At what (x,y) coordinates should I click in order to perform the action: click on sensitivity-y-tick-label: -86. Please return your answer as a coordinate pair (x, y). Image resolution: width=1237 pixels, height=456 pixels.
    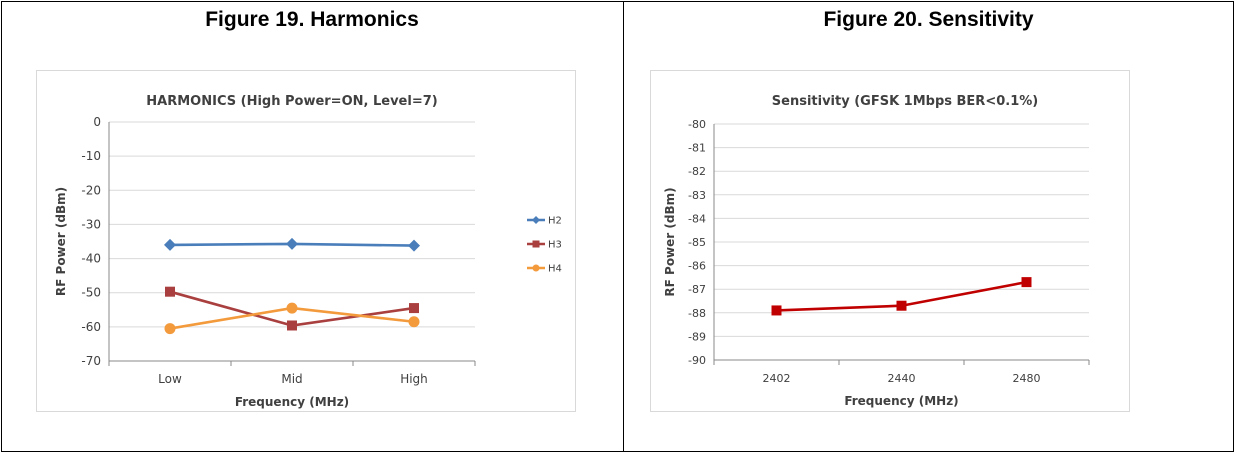
    Looking at the image, I should click on (697, 266).